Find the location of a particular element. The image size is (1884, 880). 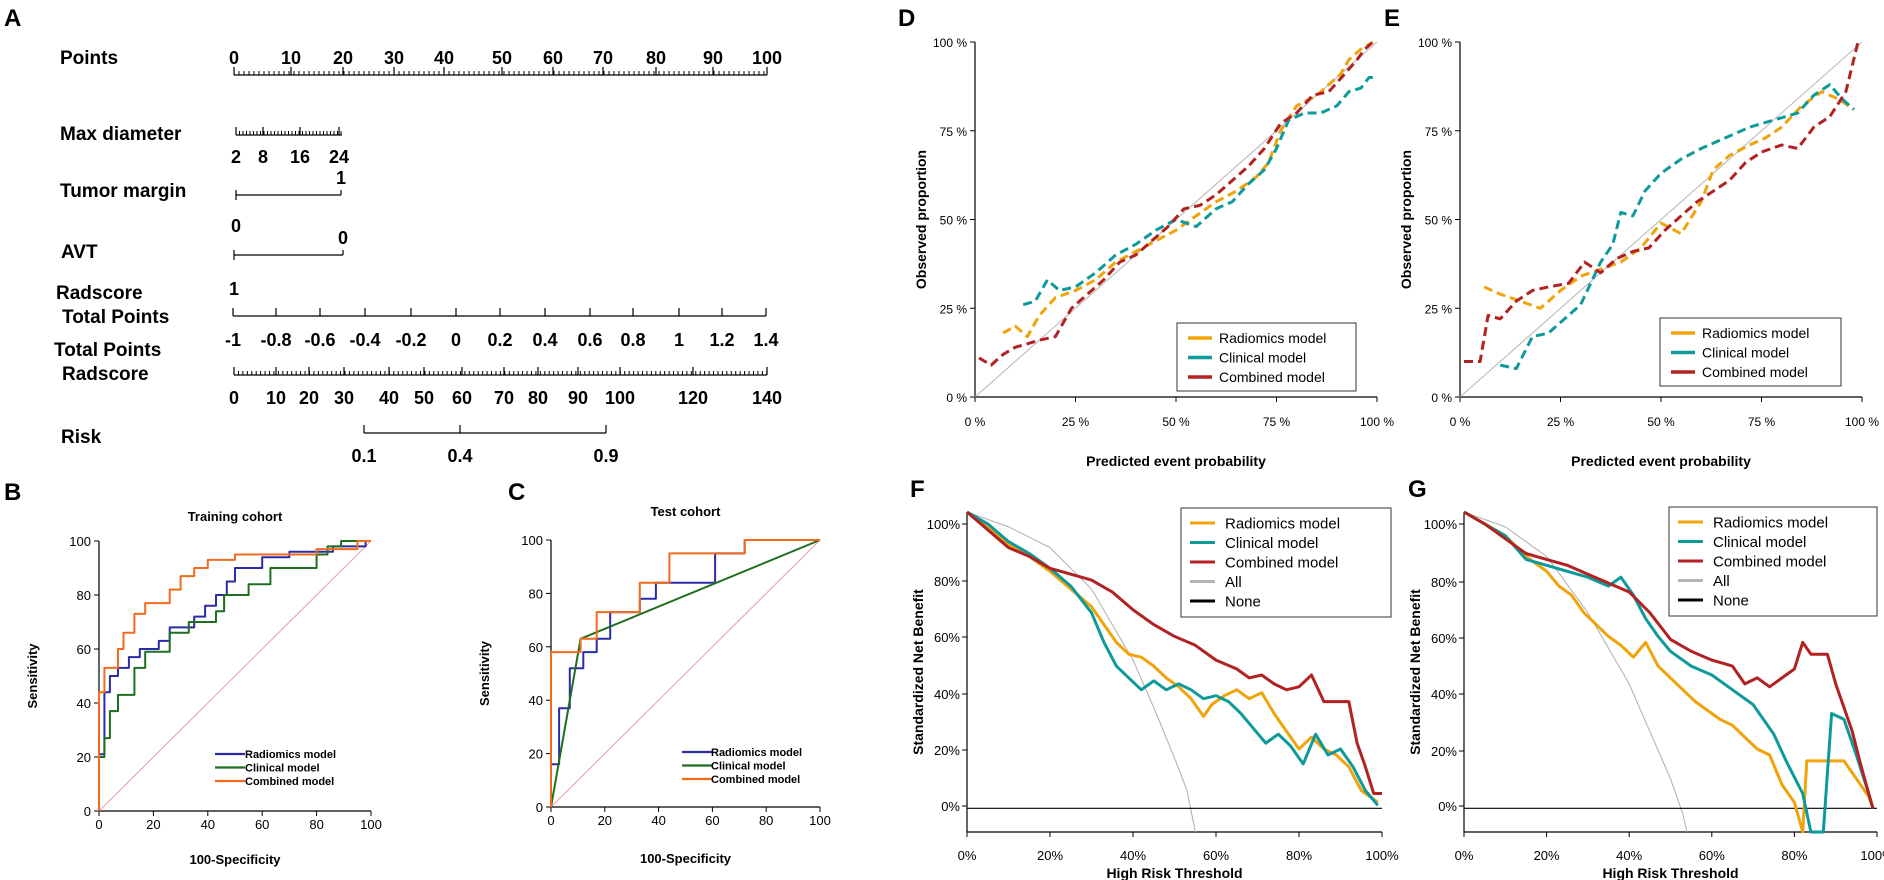

nomogram-ticklabel-risk: 0.4 is located at coordinates (459, 456).